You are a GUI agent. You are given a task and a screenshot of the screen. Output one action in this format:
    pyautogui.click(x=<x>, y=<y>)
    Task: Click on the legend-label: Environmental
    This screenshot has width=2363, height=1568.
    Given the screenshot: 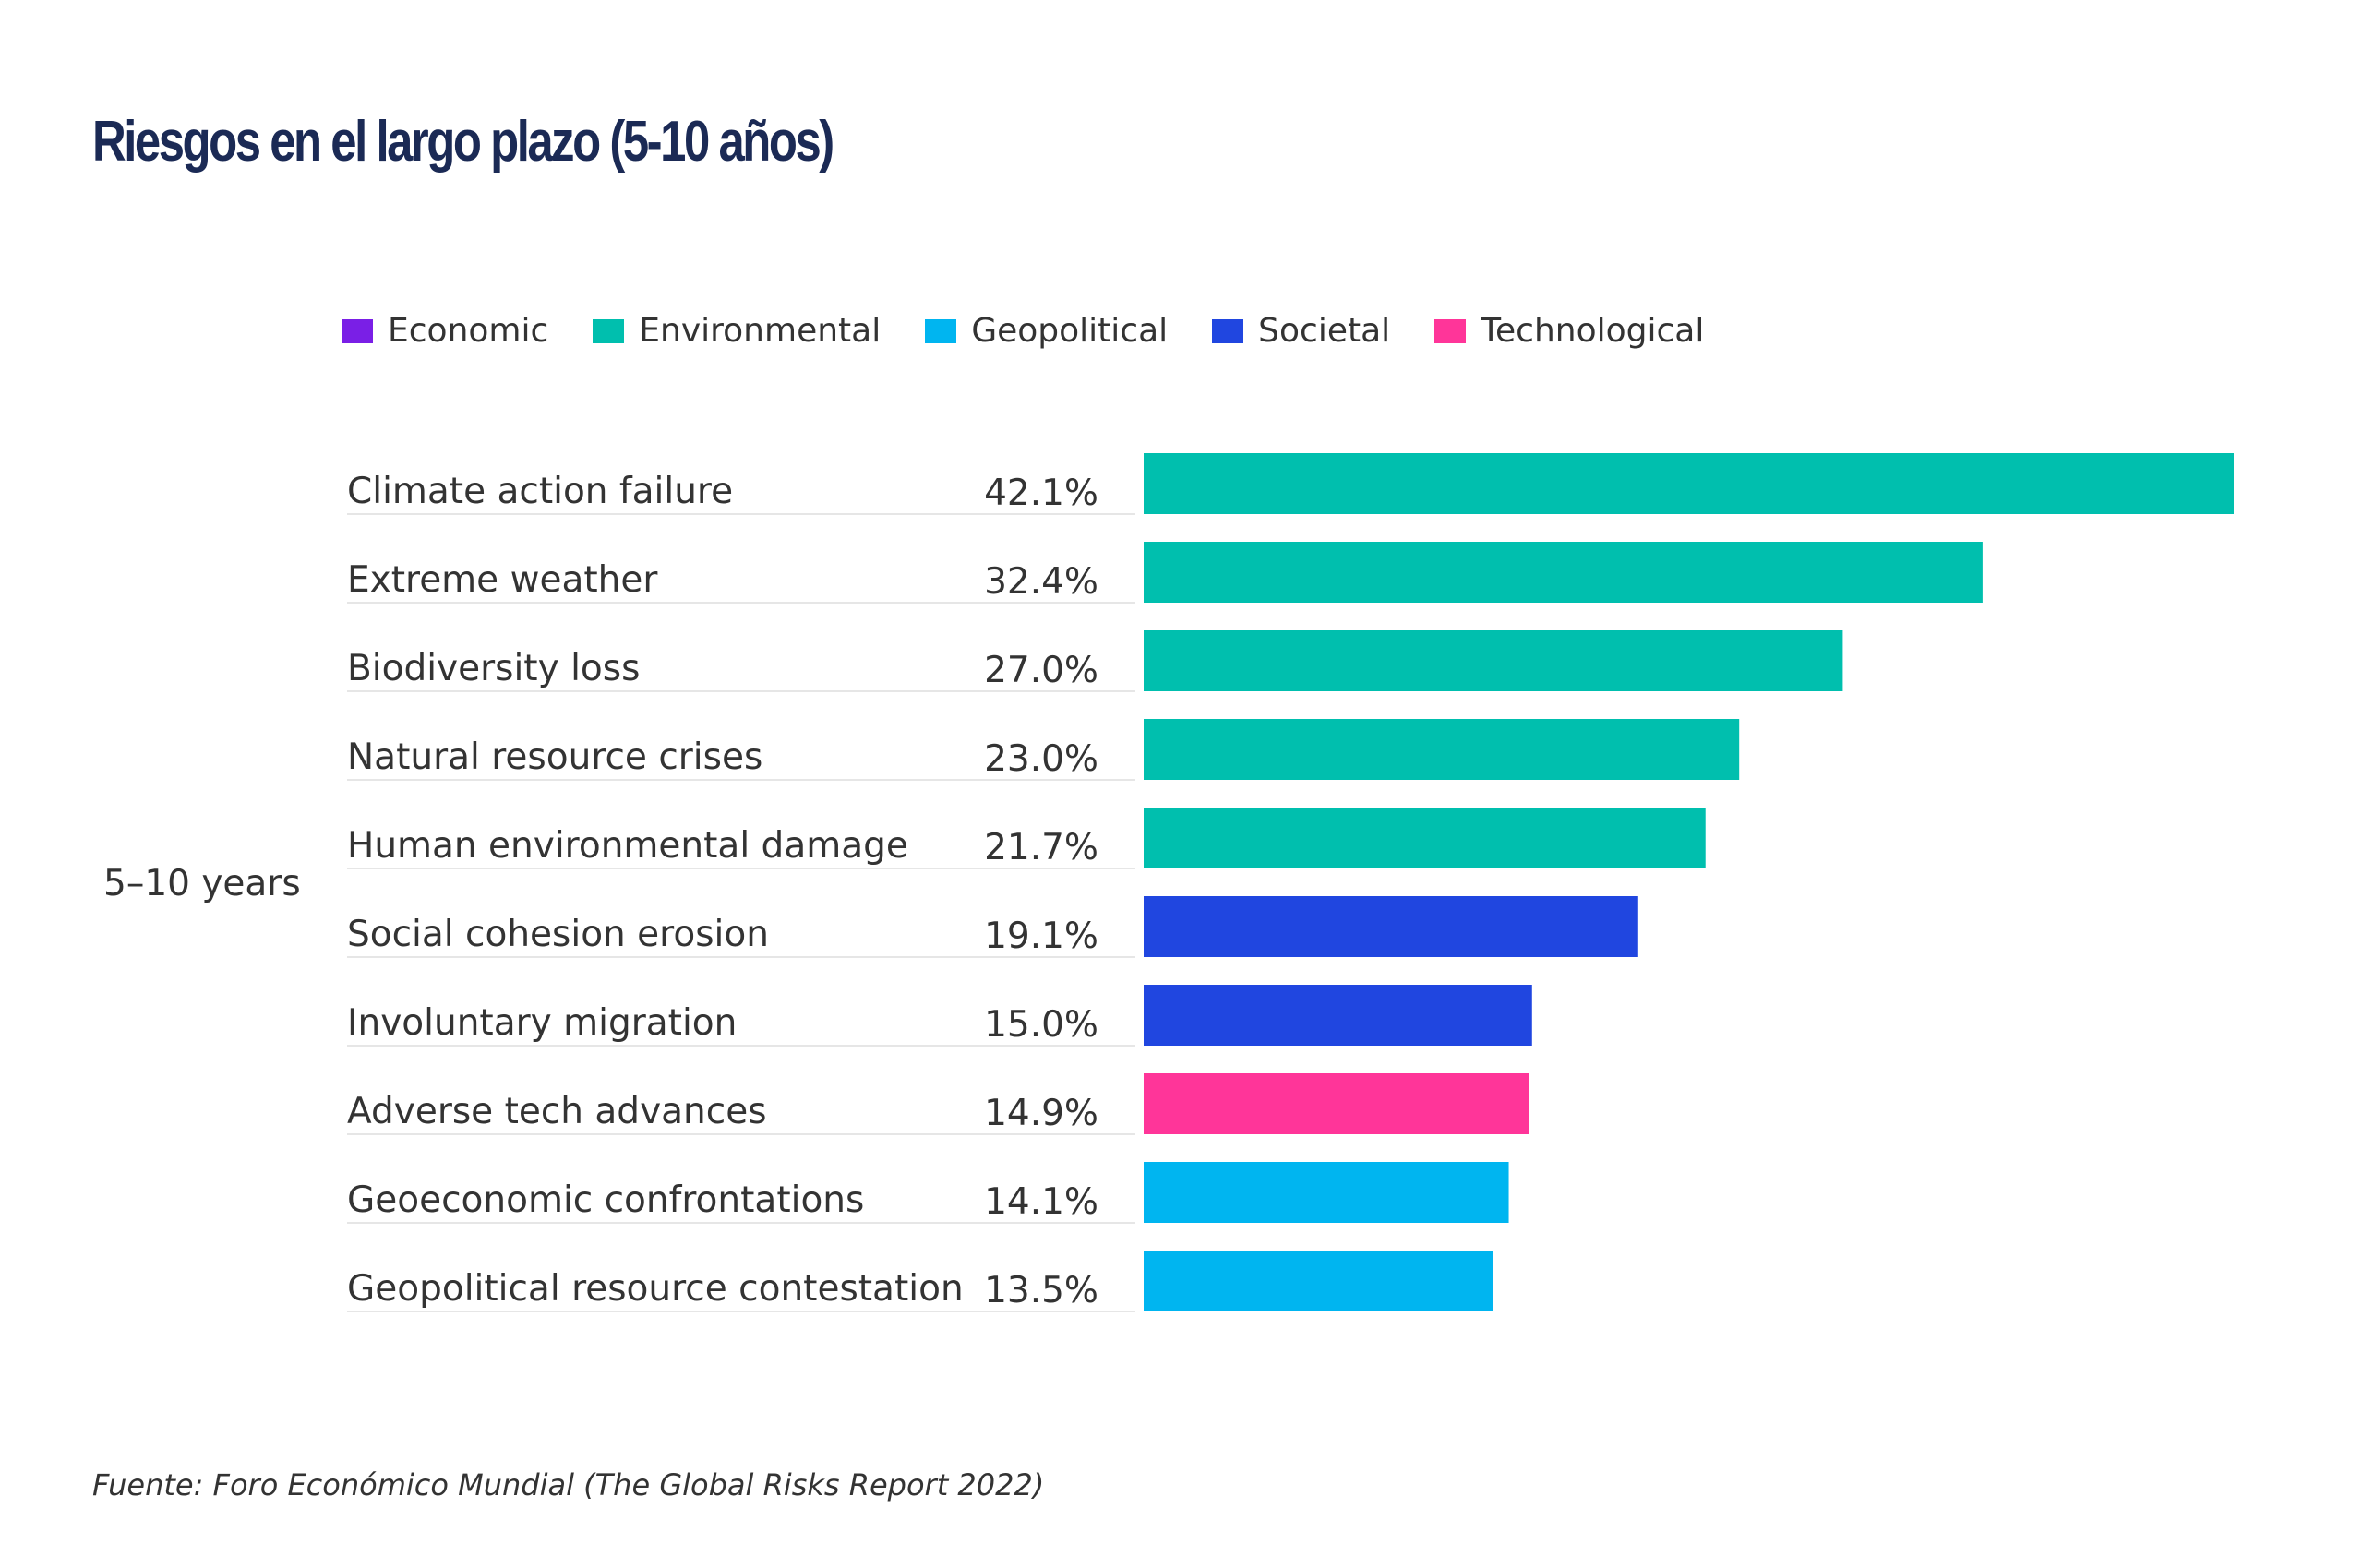 What is the action you would take?
    pyautogui.click(x=760, y=331)
    